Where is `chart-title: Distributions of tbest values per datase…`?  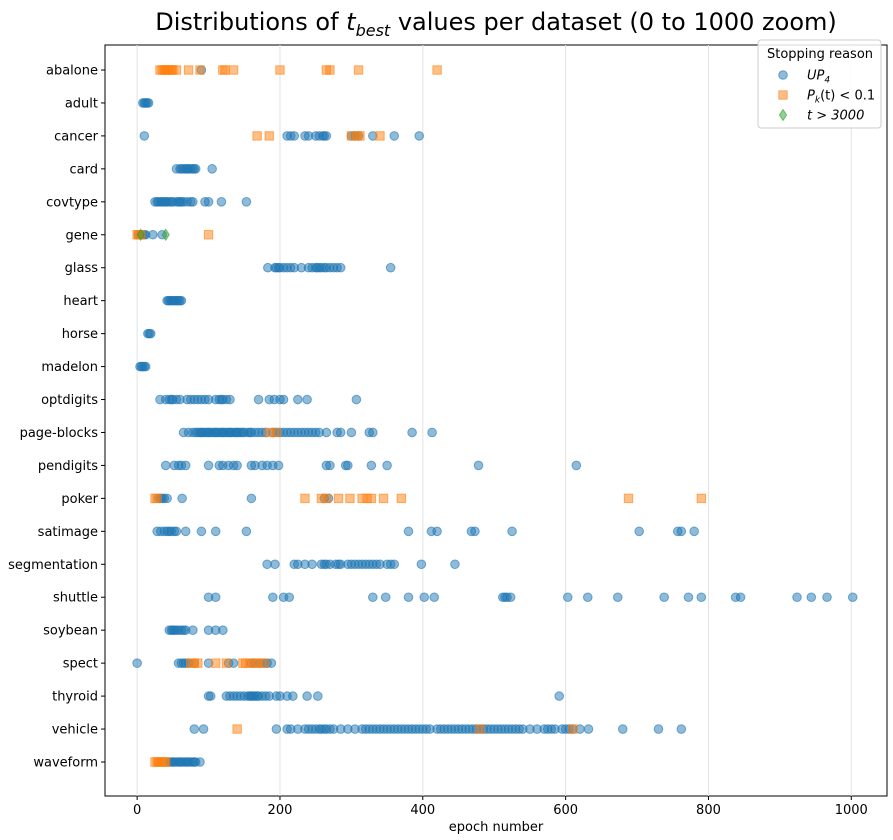
chart-title: Distributions of tbest values per datase… is located at coordinates (496, 24).